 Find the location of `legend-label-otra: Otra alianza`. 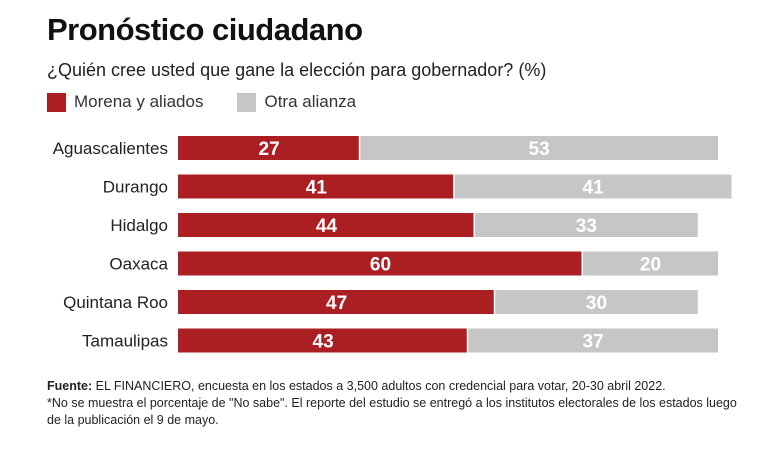

legend-label-otra: Otra alianza is located at coordinates (310, 101).